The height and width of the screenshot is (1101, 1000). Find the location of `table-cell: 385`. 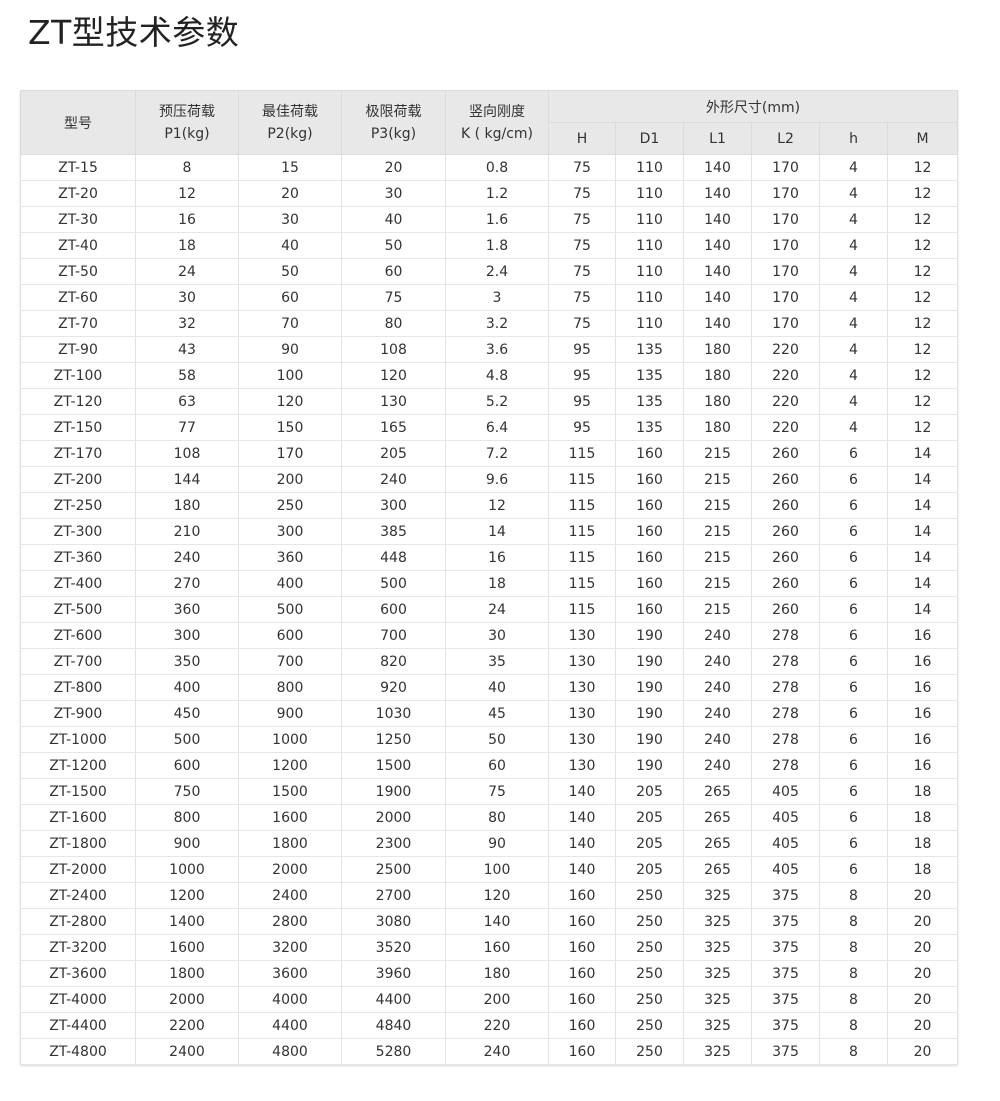

table-cell: 385 is located at coordinates (393, 531).